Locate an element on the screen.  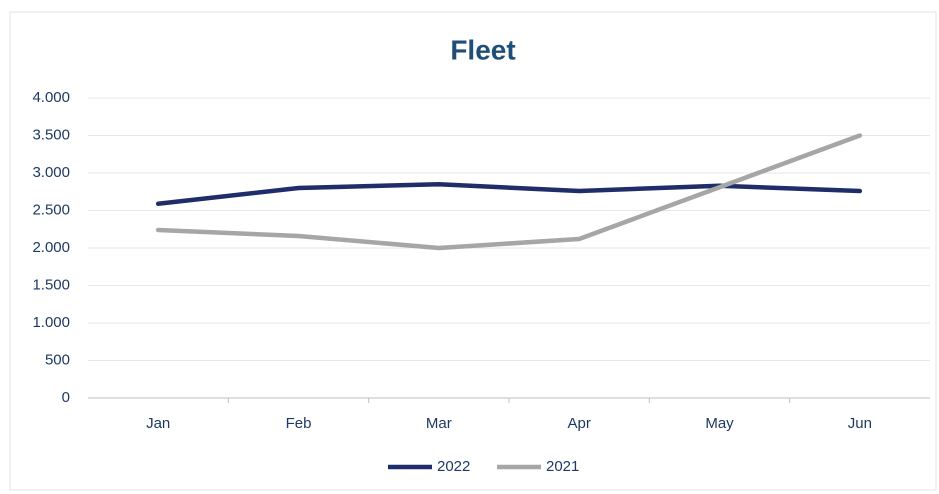
x-tick-label: Jun is located at coordinates (860, 423).